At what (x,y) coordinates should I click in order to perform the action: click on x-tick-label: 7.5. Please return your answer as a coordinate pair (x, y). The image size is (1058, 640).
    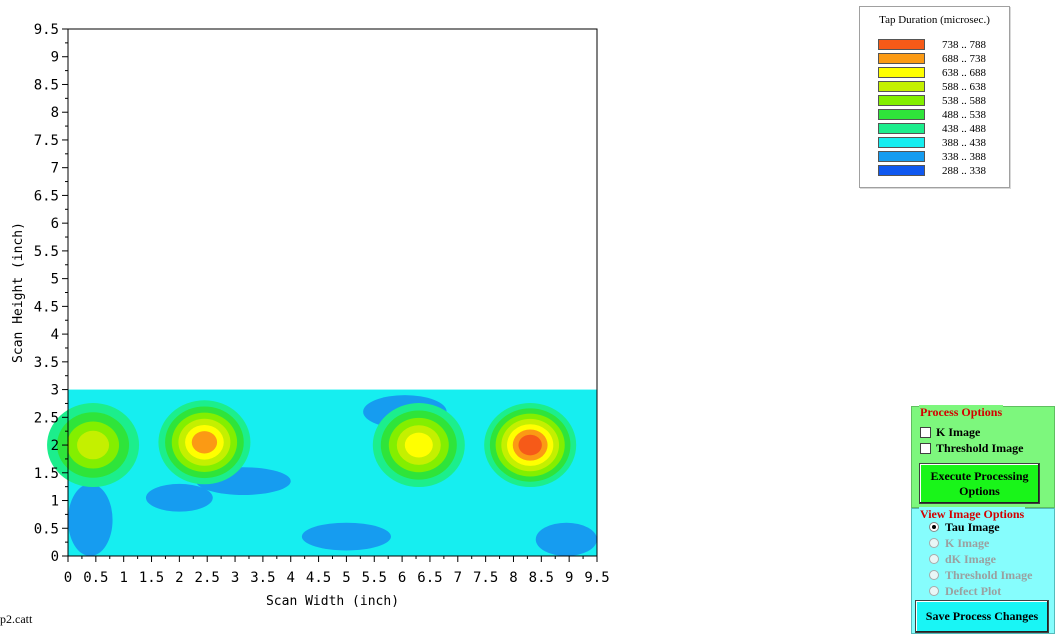
    Looking at the image, I should click on (485, 578).